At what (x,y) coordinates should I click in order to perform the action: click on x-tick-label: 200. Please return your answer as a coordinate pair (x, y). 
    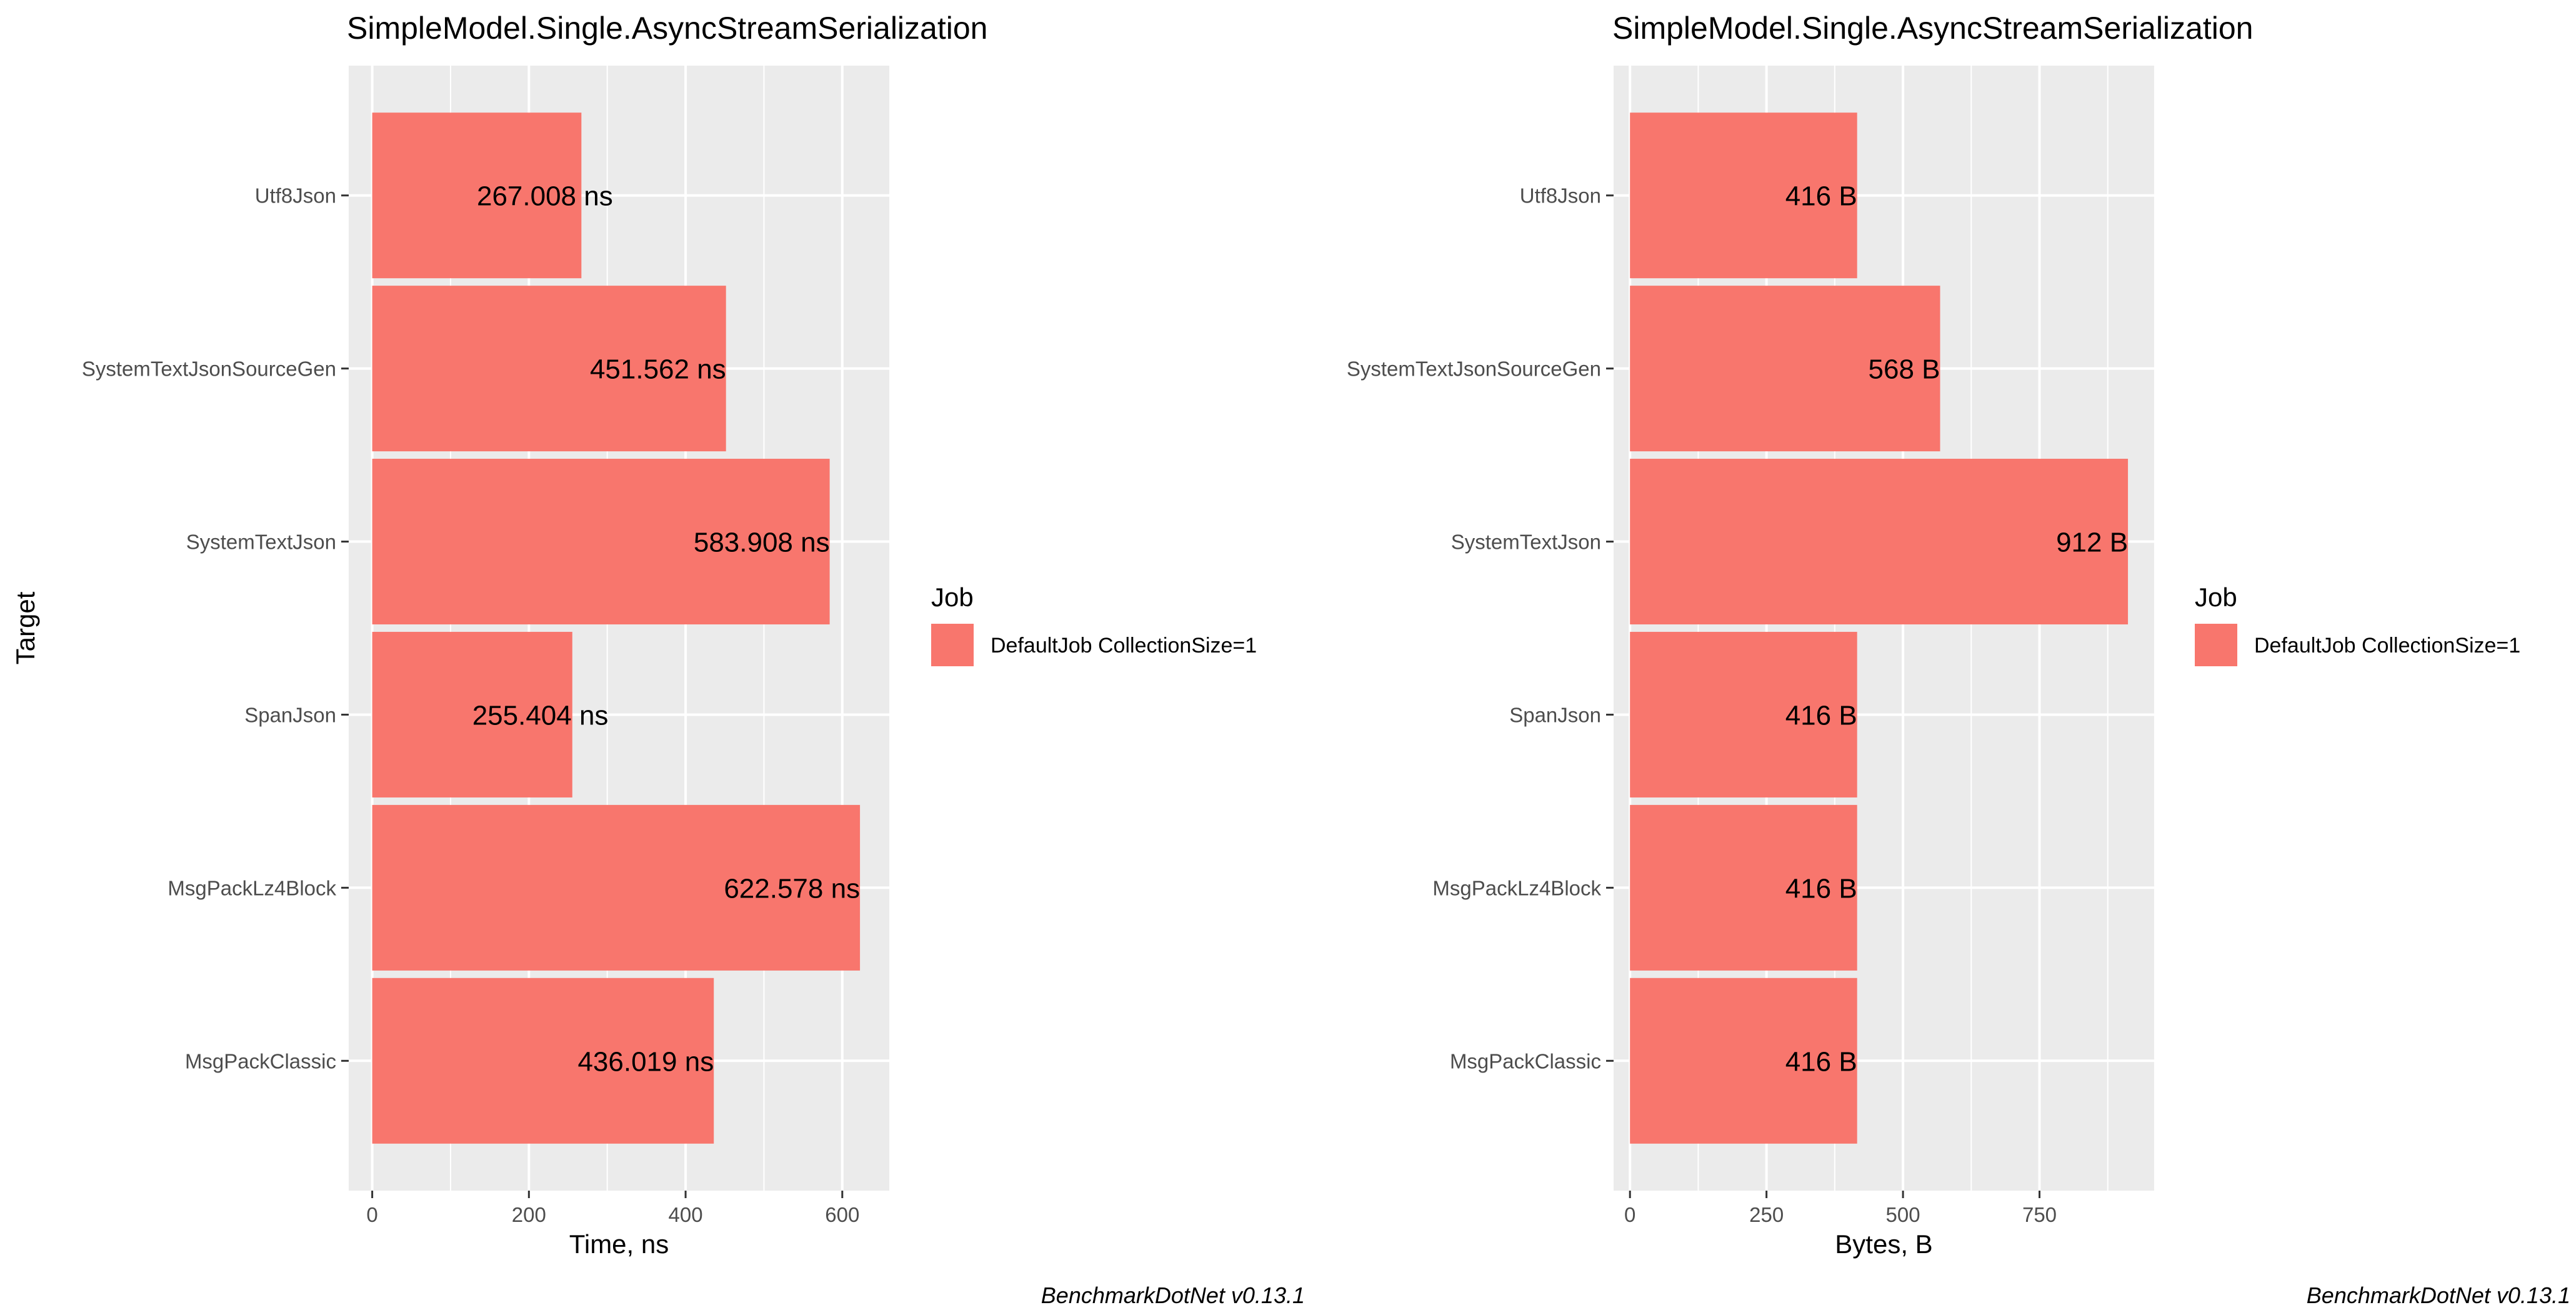
    Looking at the image, I should click on (529, 1214).